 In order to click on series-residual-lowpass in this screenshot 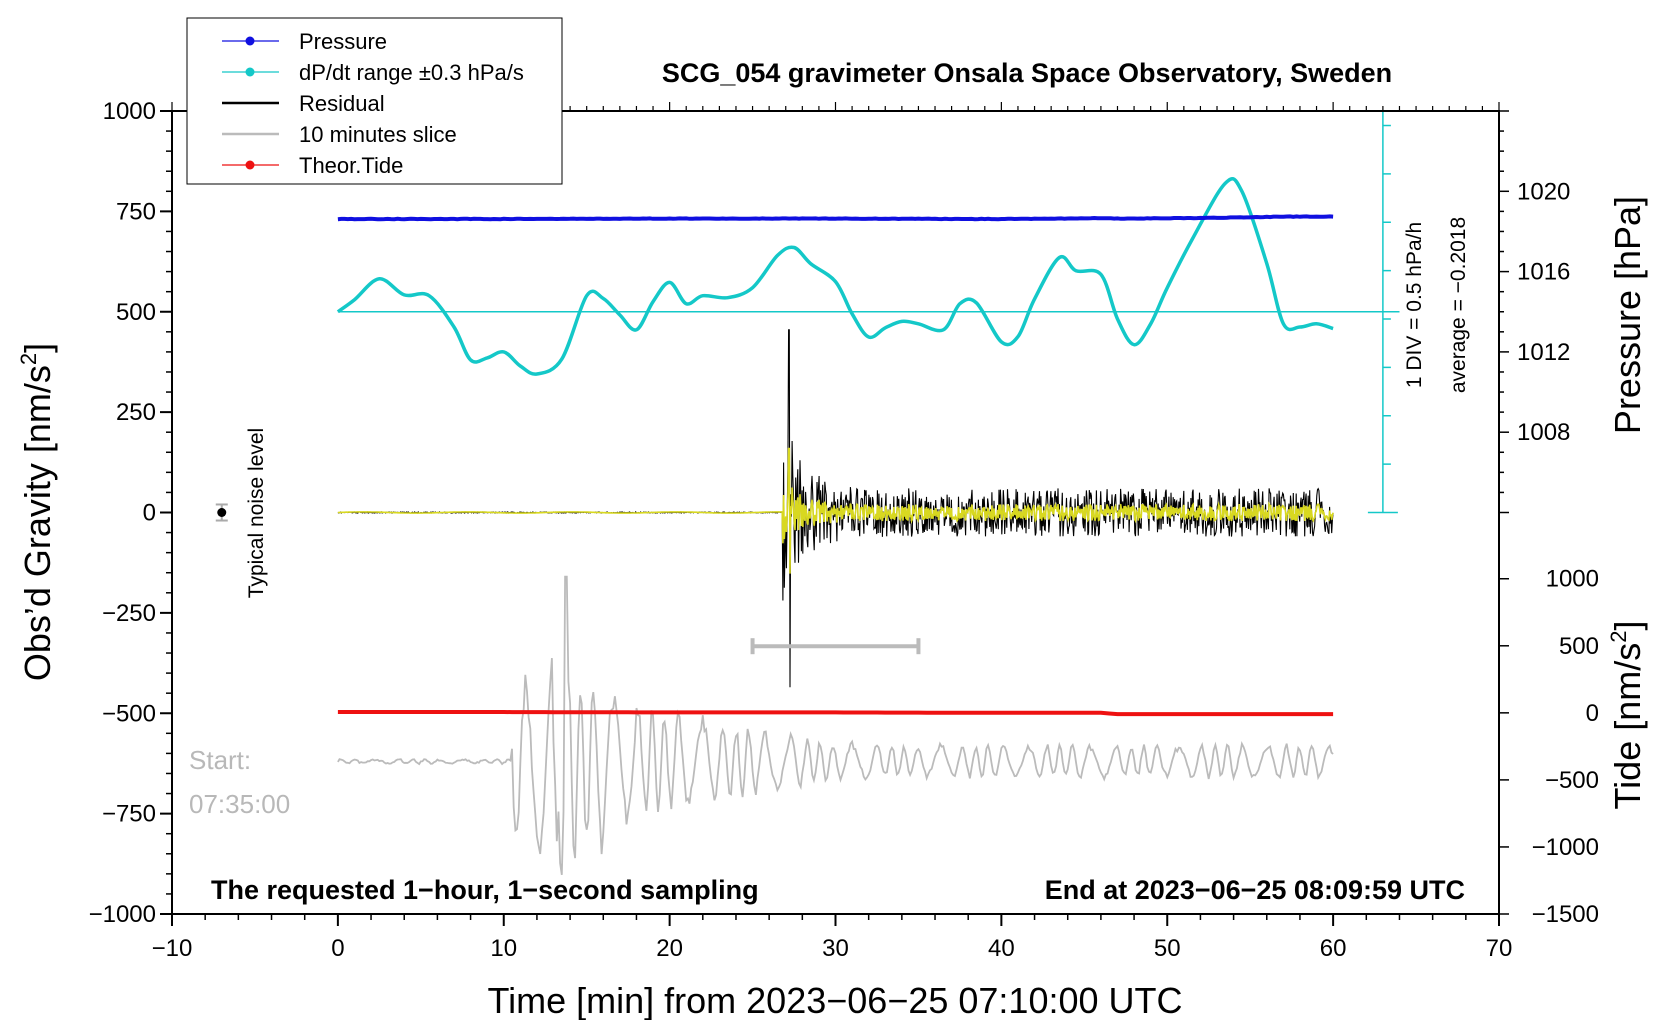, I will do `click(835, 510)`.